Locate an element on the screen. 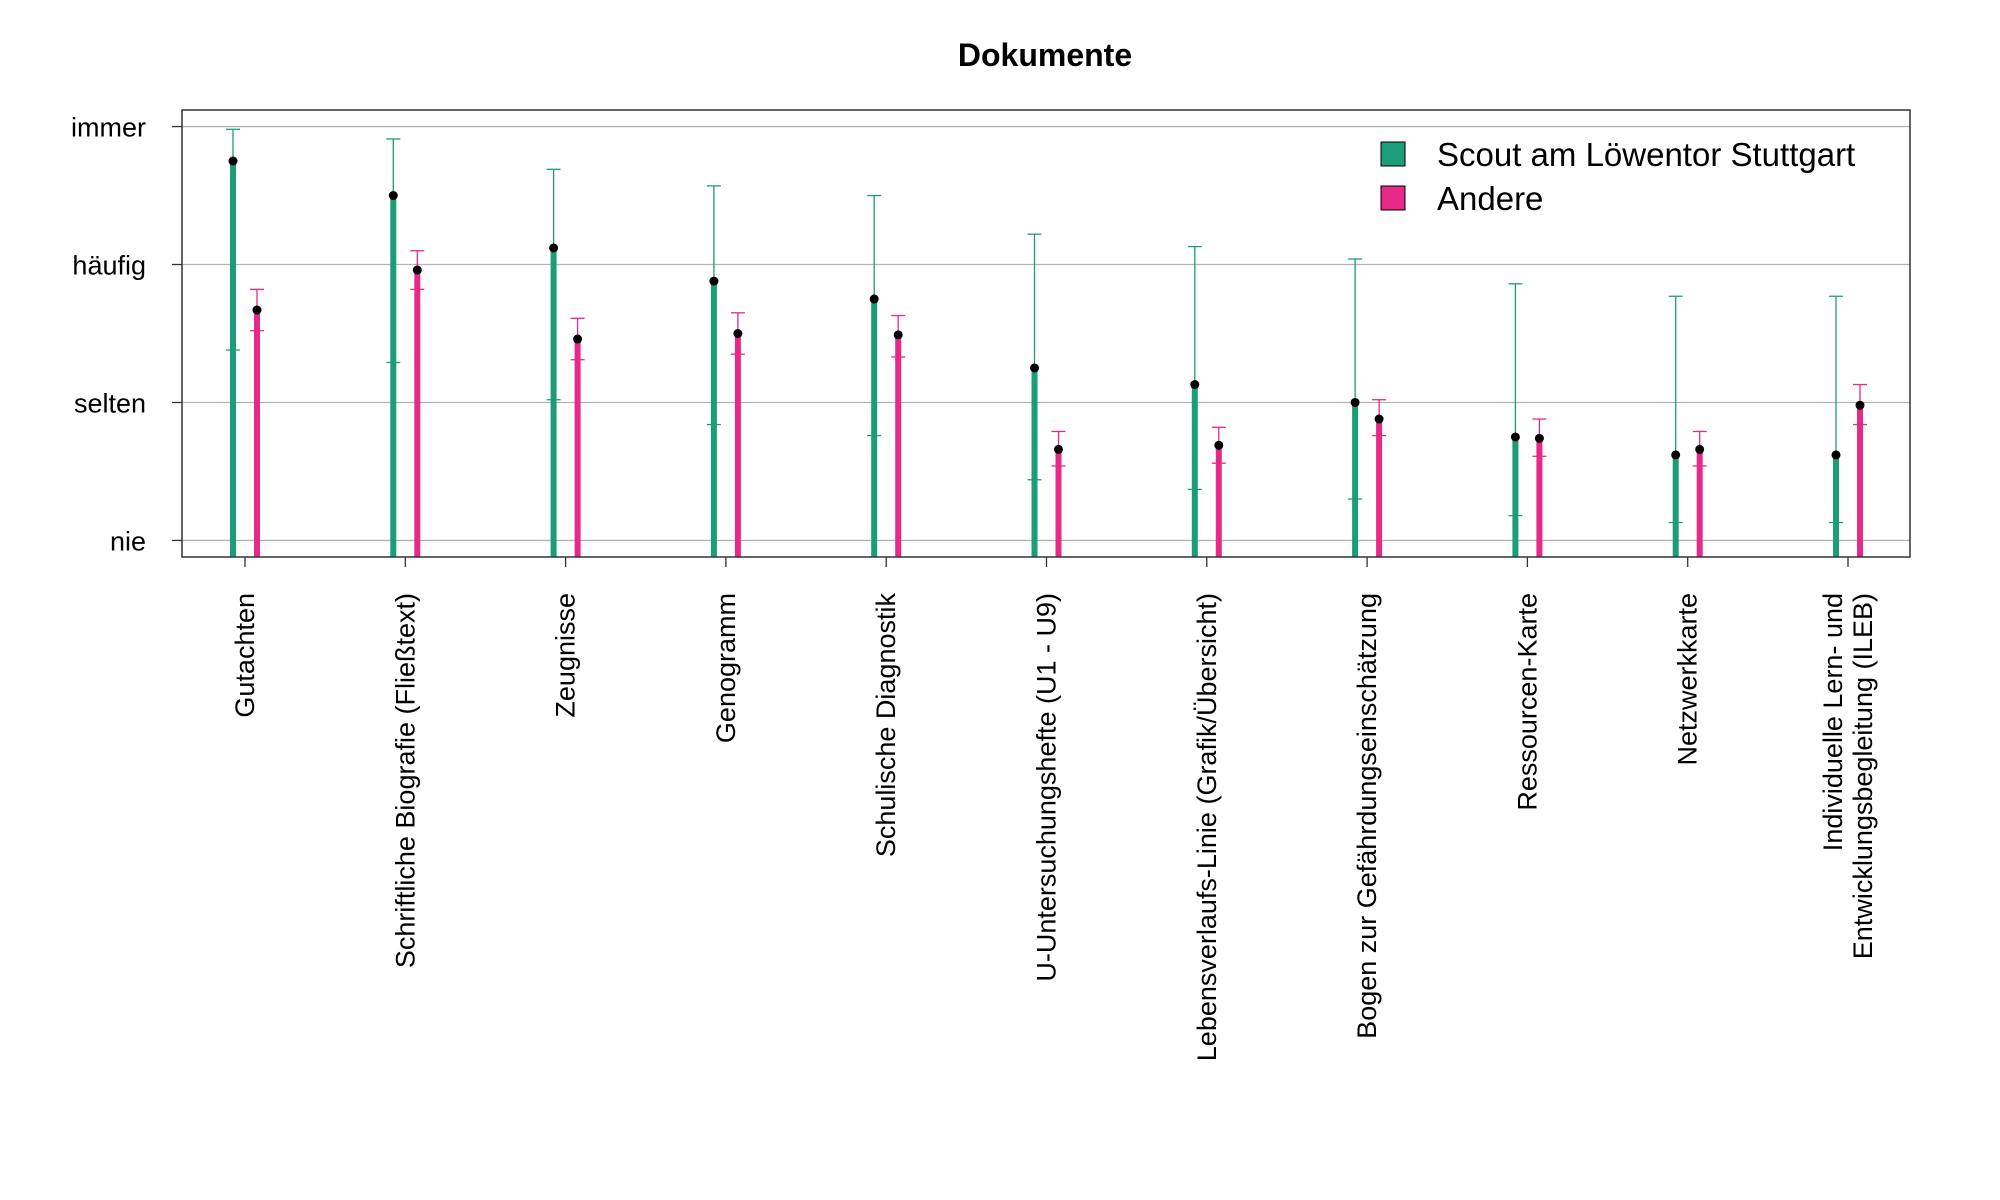 The height and width of the screenshot is (1200, 2000). ytick-label: selten is located at coordinates (110, 403).